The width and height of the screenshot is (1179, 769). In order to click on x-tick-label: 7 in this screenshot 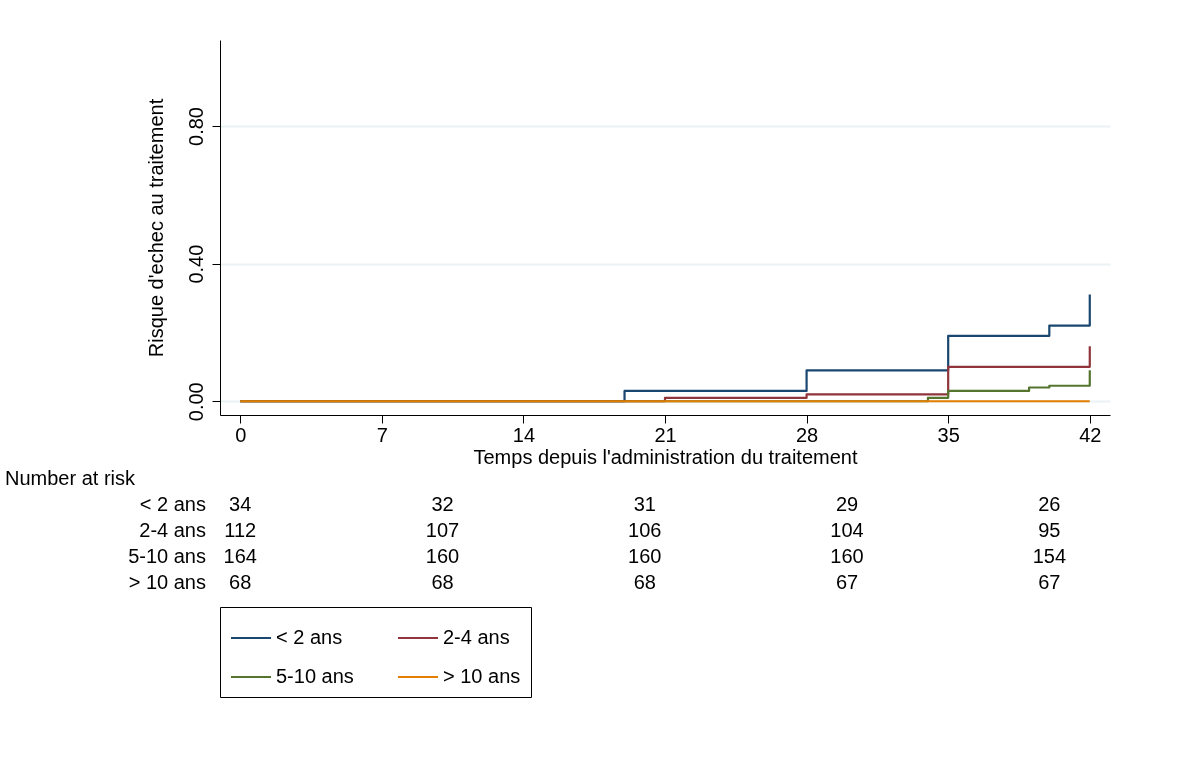, I will do `click(382, 434)`.